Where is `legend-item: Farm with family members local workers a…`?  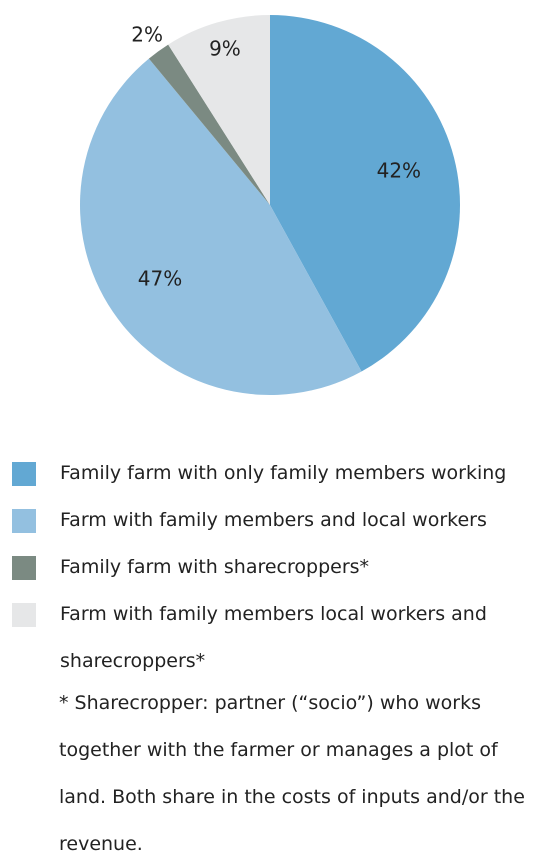 legend-item: Farm with family members local workers a… is located at coordinates (286, 638).